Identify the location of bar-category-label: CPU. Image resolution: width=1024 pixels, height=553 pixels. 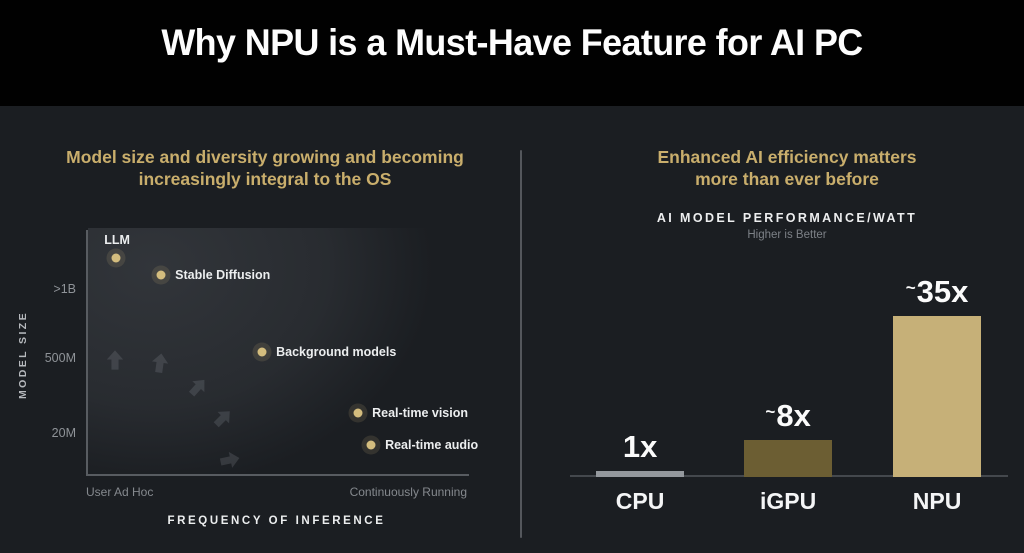
(640, 501).